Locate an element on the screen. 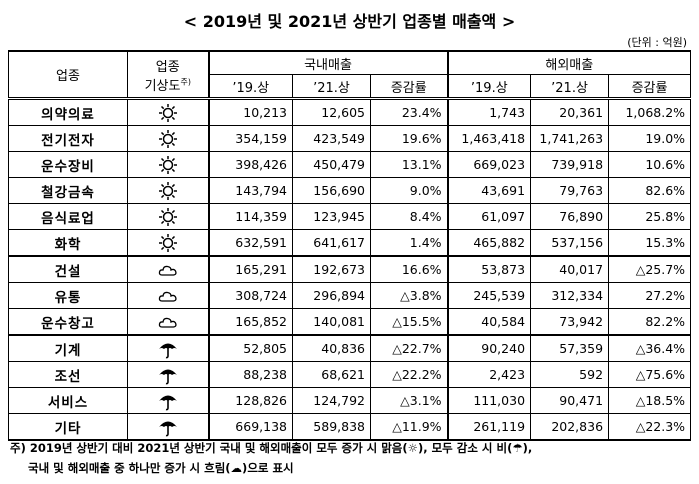 The image size is (699, 484). value-cell: 43,691 is located at coordinates (489, 190).